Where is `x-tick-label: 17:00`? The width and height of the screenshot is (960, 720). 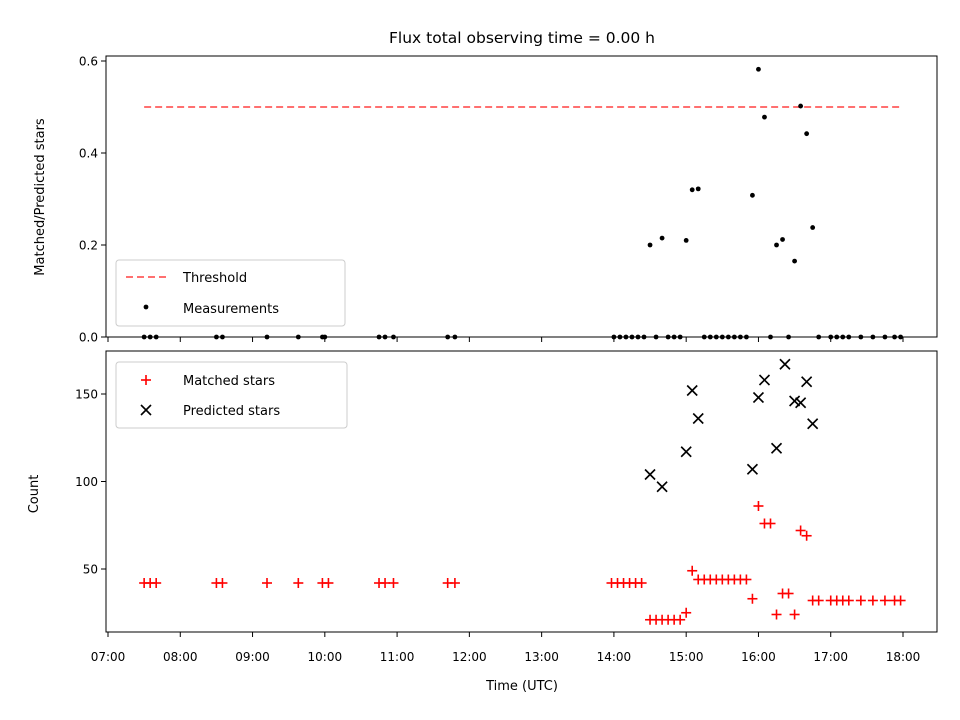
x-tick-label: 17:00 is located at coordinates (830, 657).